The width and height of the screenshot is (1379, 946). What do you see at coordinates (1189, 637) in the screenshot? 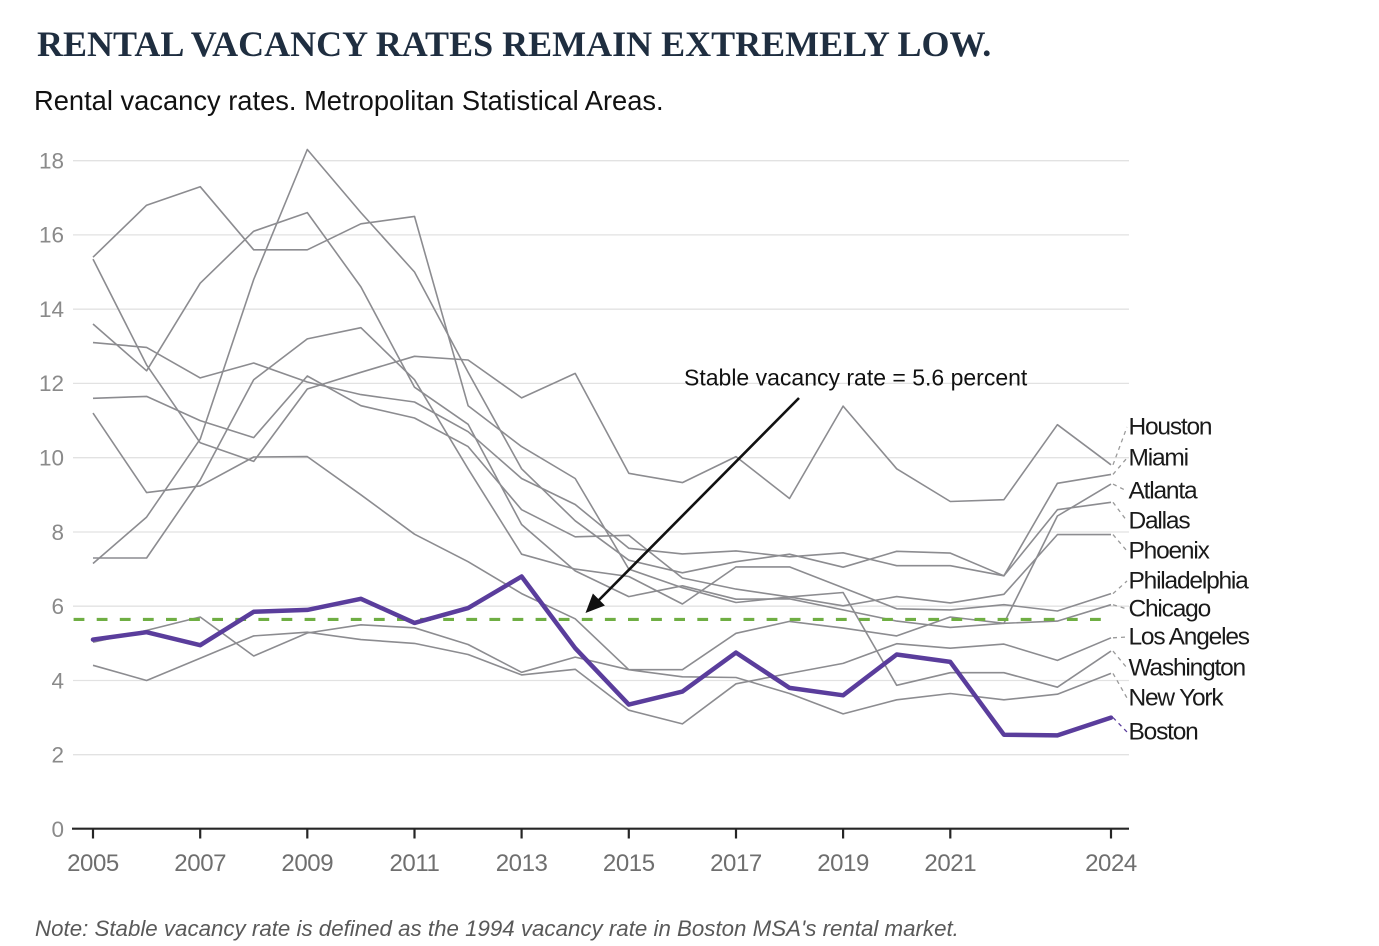
I see `svg-text: Los Angeles` at bounding box center [1189, 637].